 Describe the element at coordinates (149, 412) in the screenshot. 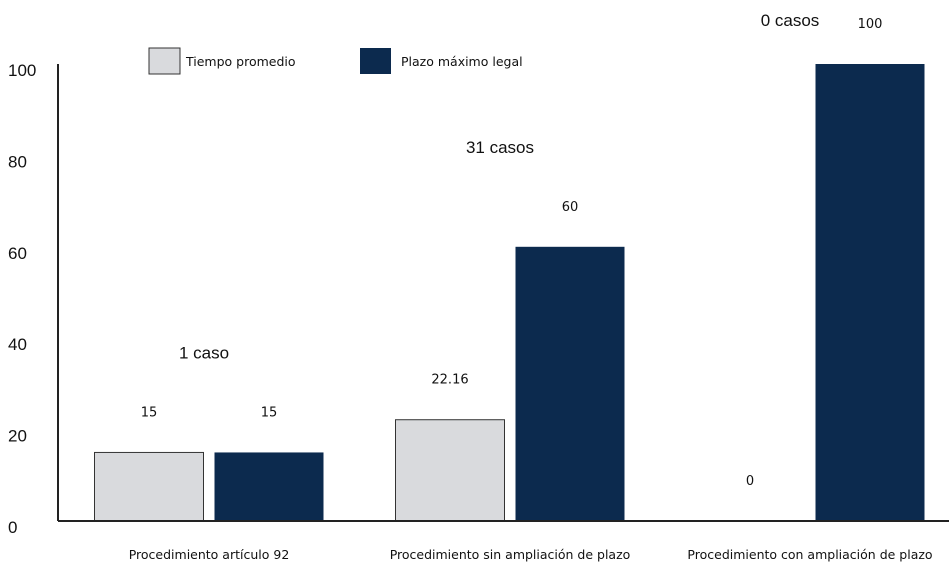

I see `data-label-series-0-cat-0: 15` at that location.